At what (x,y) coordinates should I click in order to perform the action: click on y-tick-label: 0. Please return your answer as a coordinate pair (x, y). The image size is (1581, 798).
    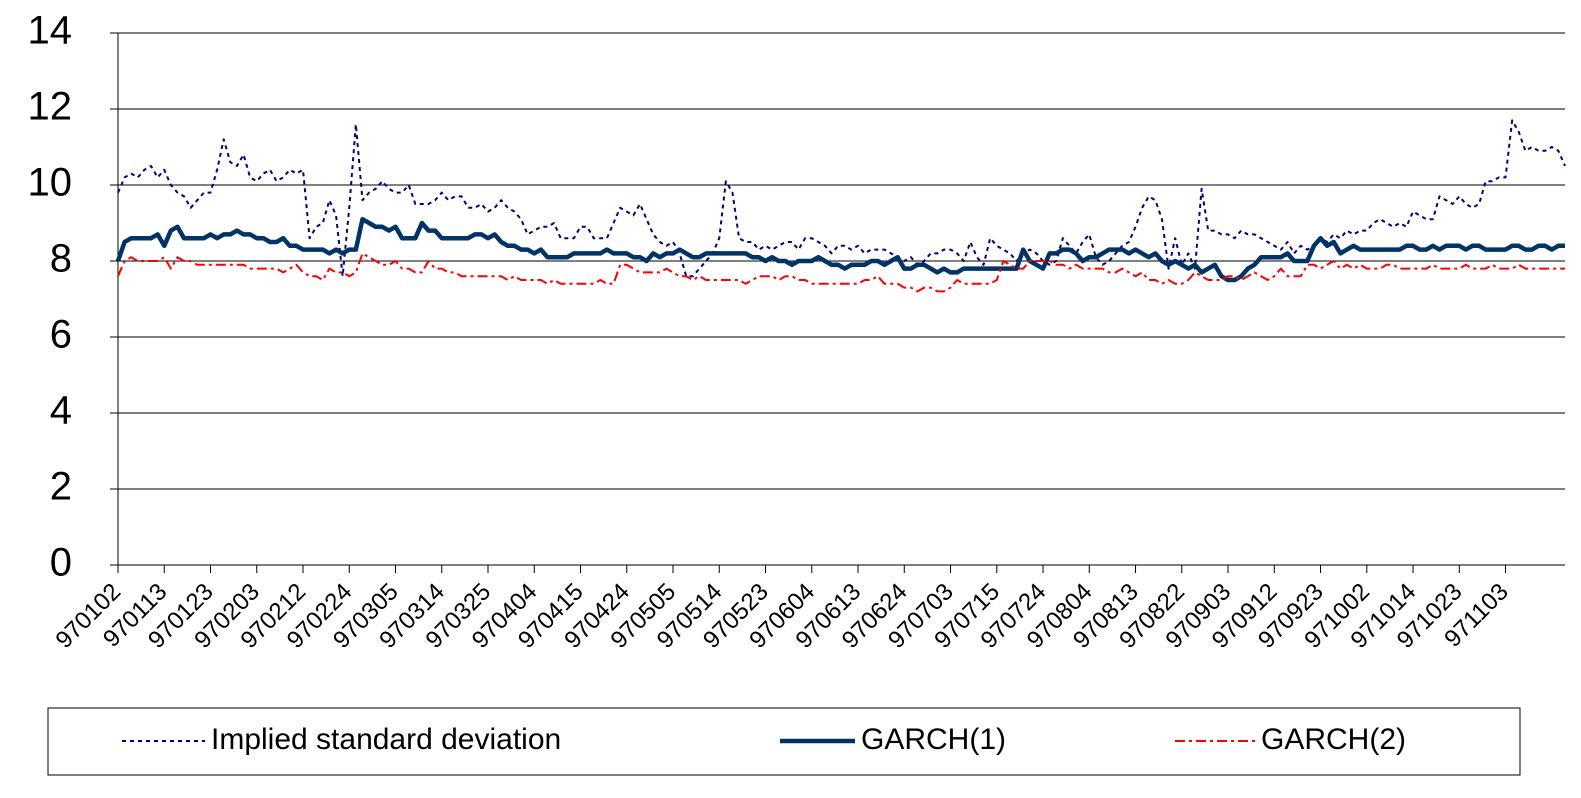
    Looking at the image, I should click on (61, 563).